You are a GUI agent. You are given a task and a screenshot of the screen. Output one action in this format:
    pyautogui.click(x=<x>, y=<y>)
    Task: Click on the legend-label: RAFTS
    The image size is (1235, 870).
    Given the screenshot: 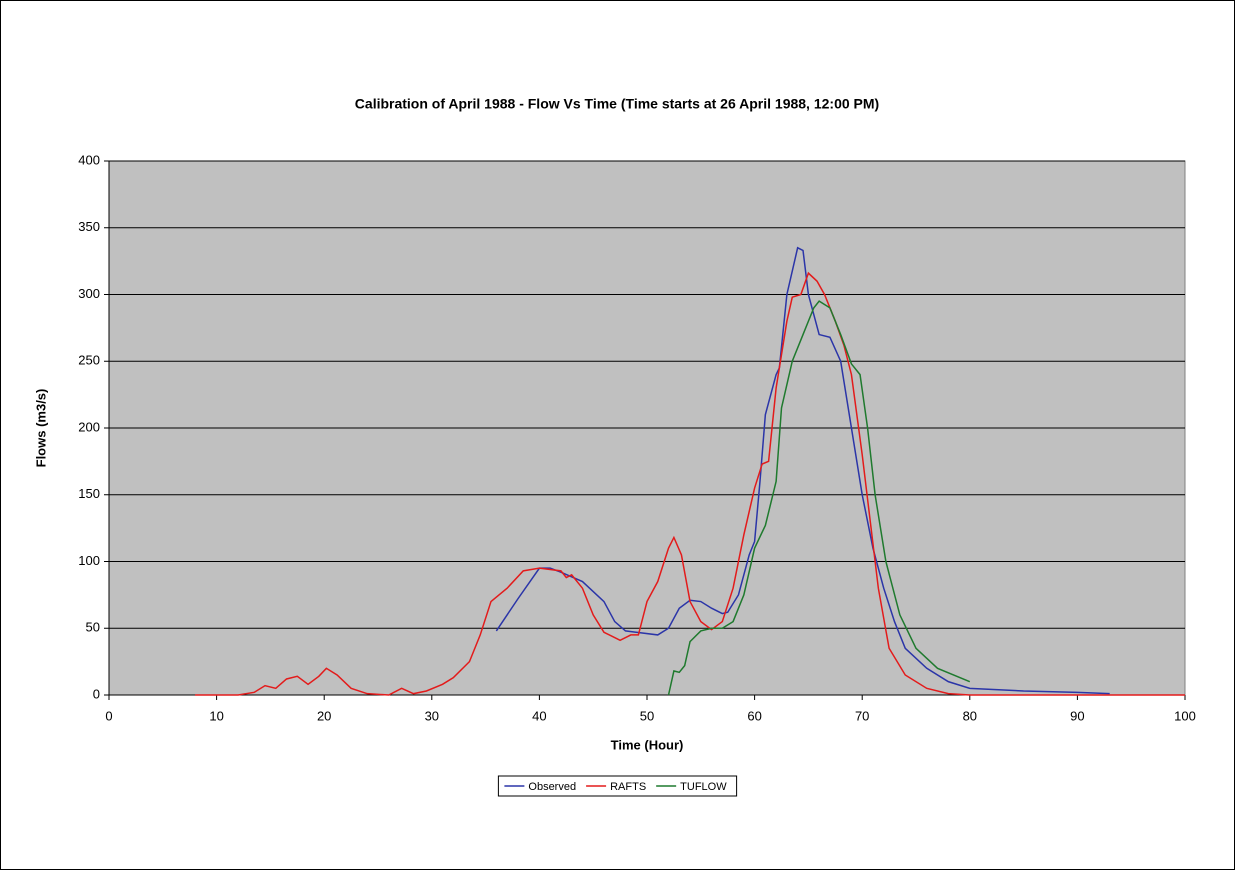 What is the action you would take?
    pyautogui.click(x=628, y=787)
    